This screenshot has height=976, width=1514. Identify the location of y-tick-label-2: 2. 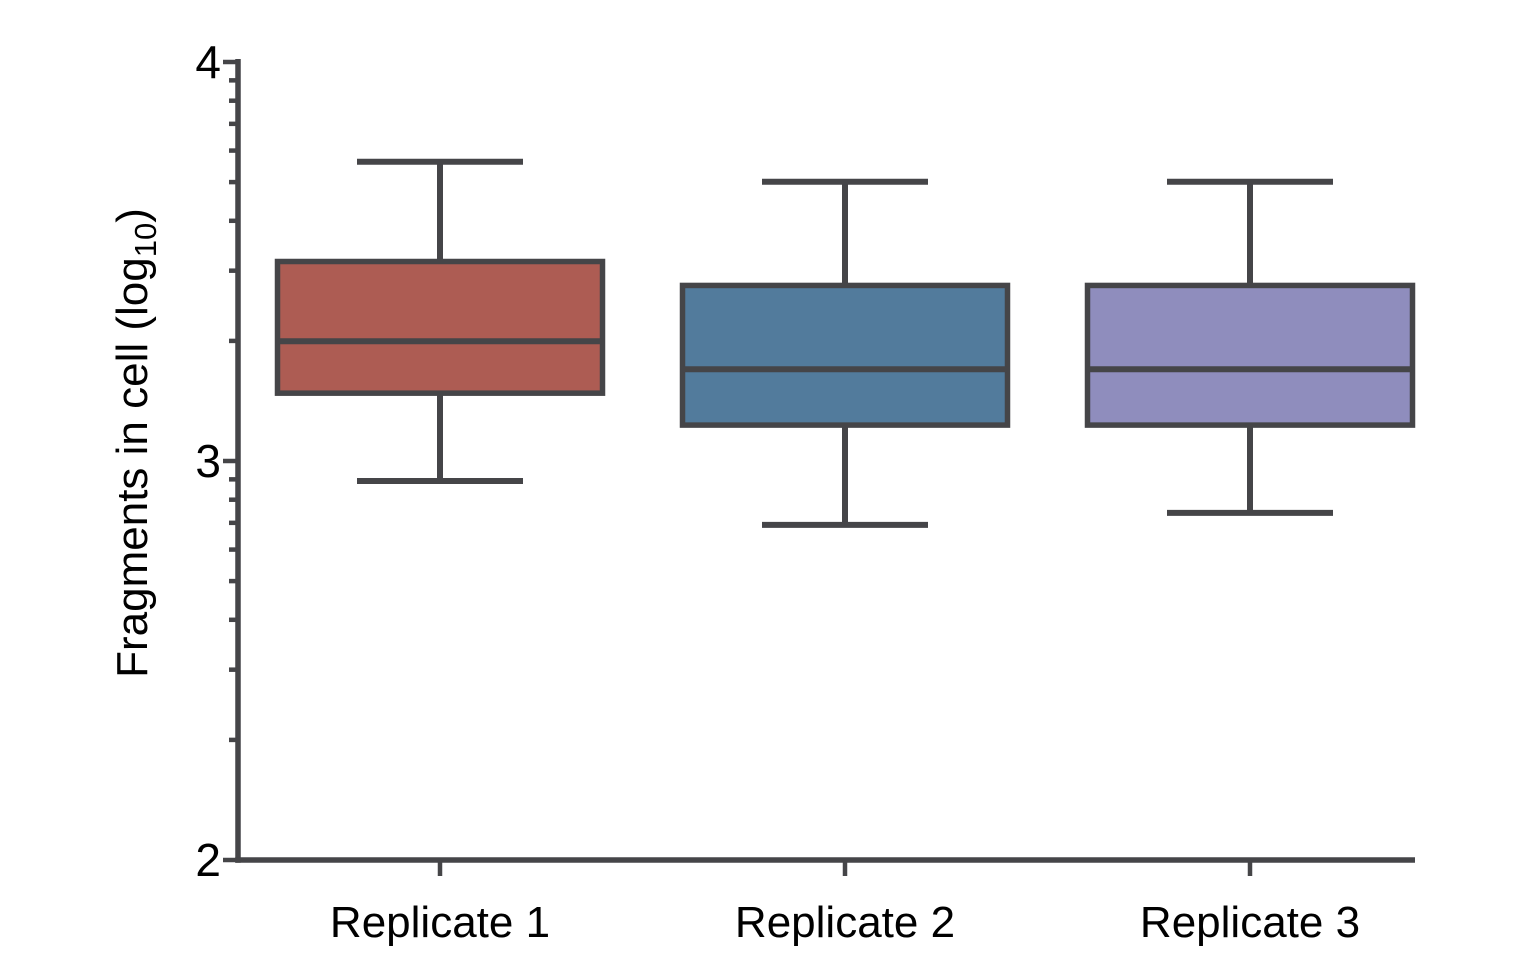
(208, 860).